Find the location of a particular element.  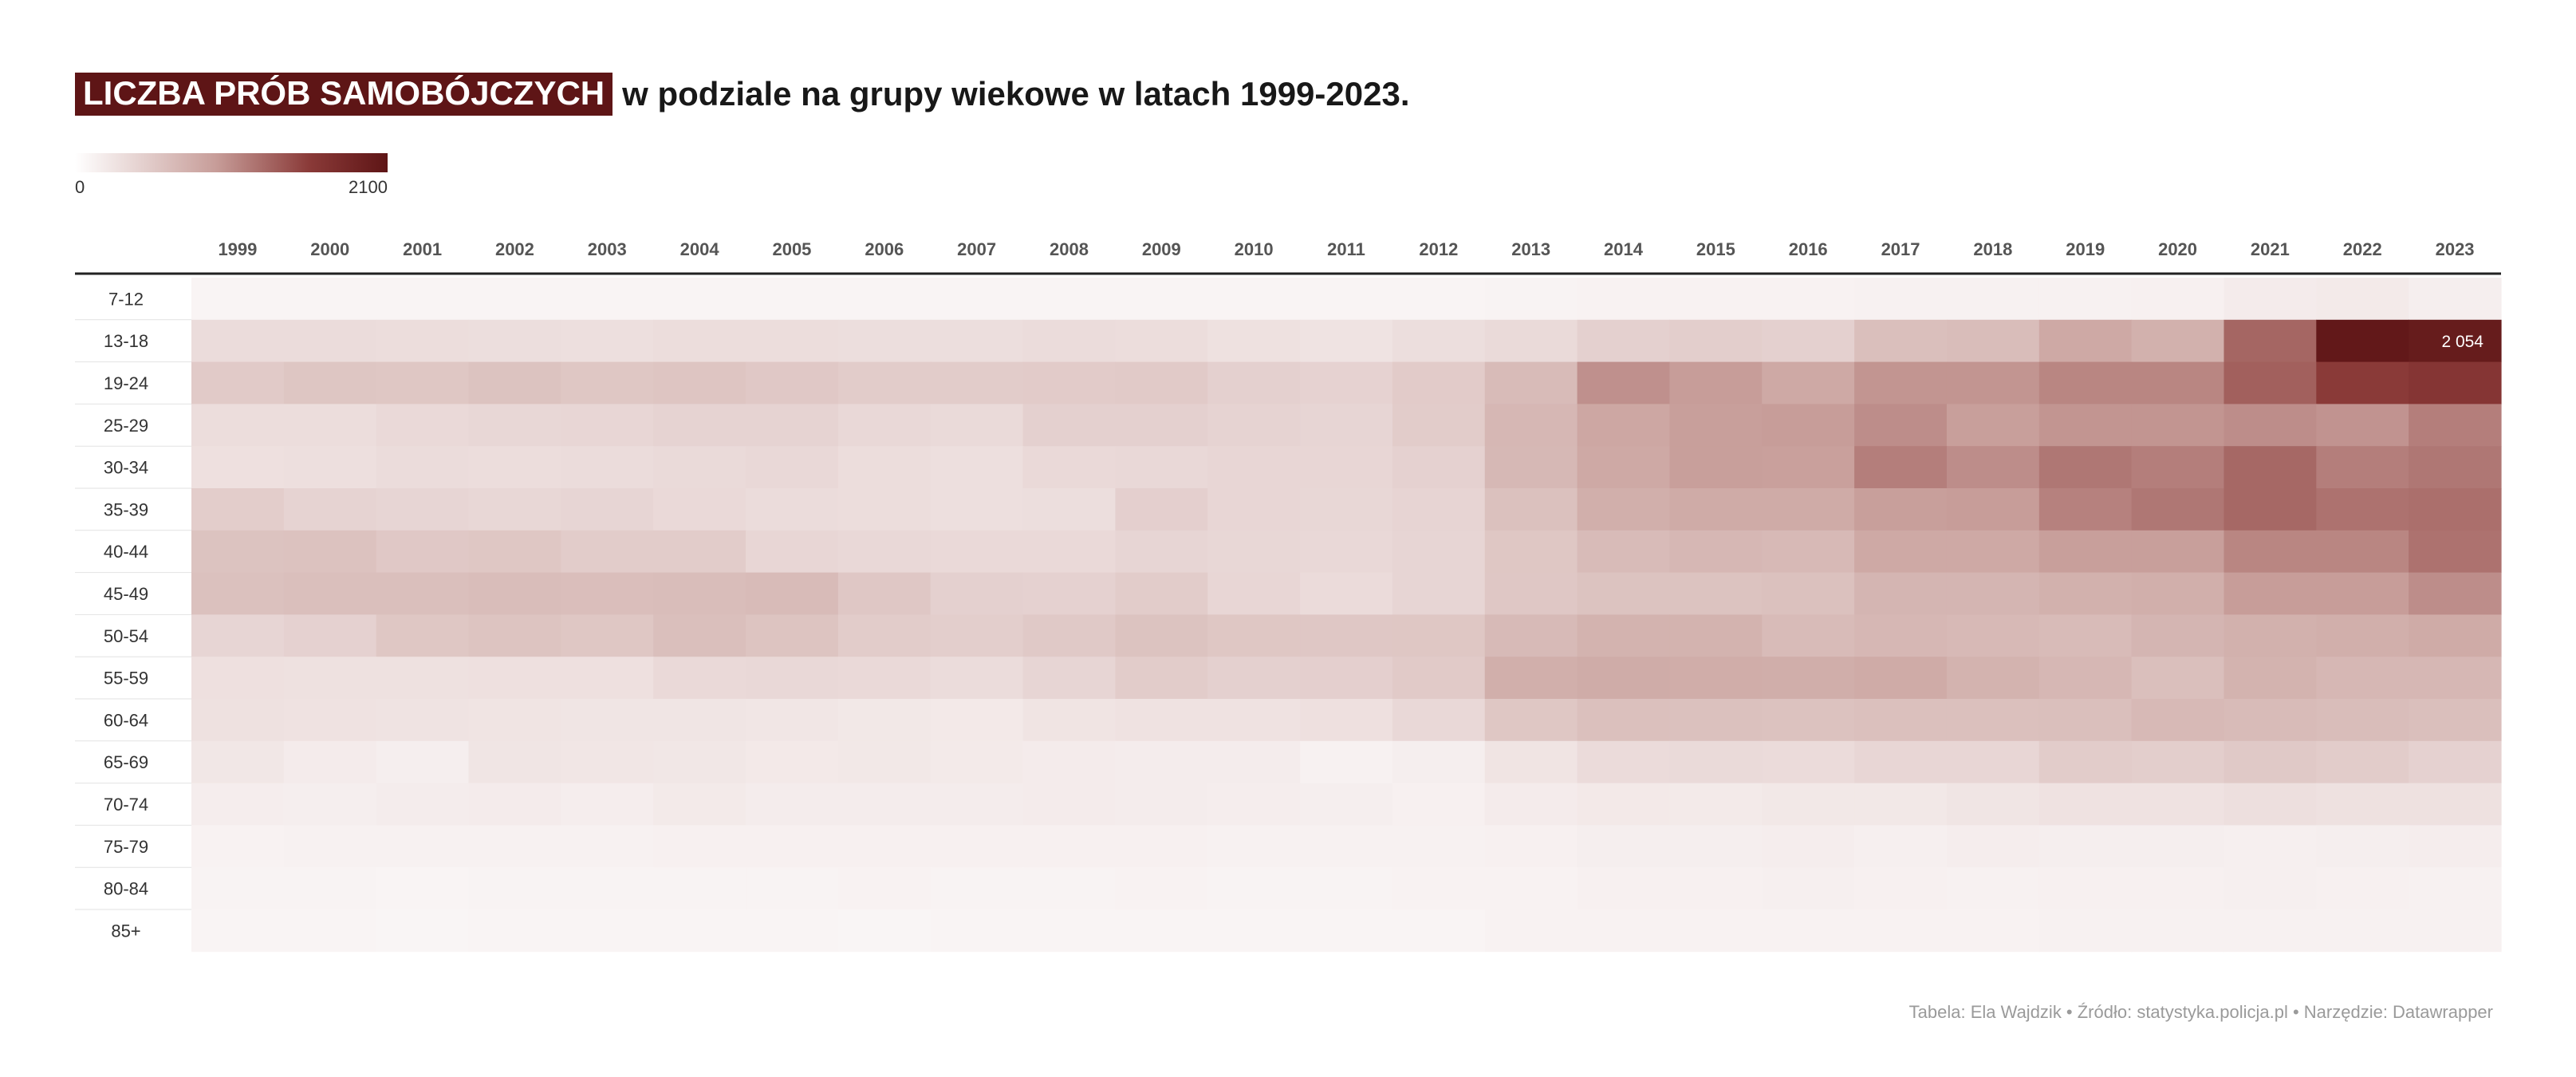

column-header-1999: 1999 is located at coordinates (237, 249).